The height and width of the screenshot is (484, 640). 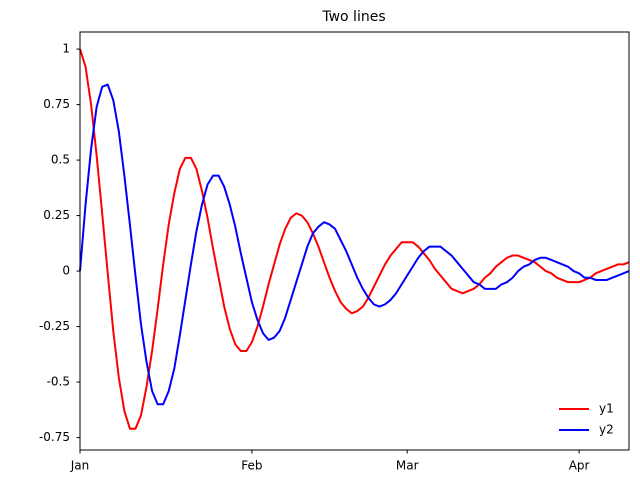 I want to click on y-tick-label: -0.5, so click(x=58, y=382).